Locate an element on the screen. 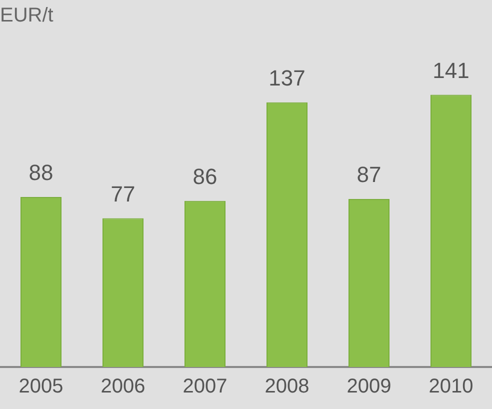 This screenshot has width=492, height=409. x-tick-label: 2009 is located at coordinates (369, 387).